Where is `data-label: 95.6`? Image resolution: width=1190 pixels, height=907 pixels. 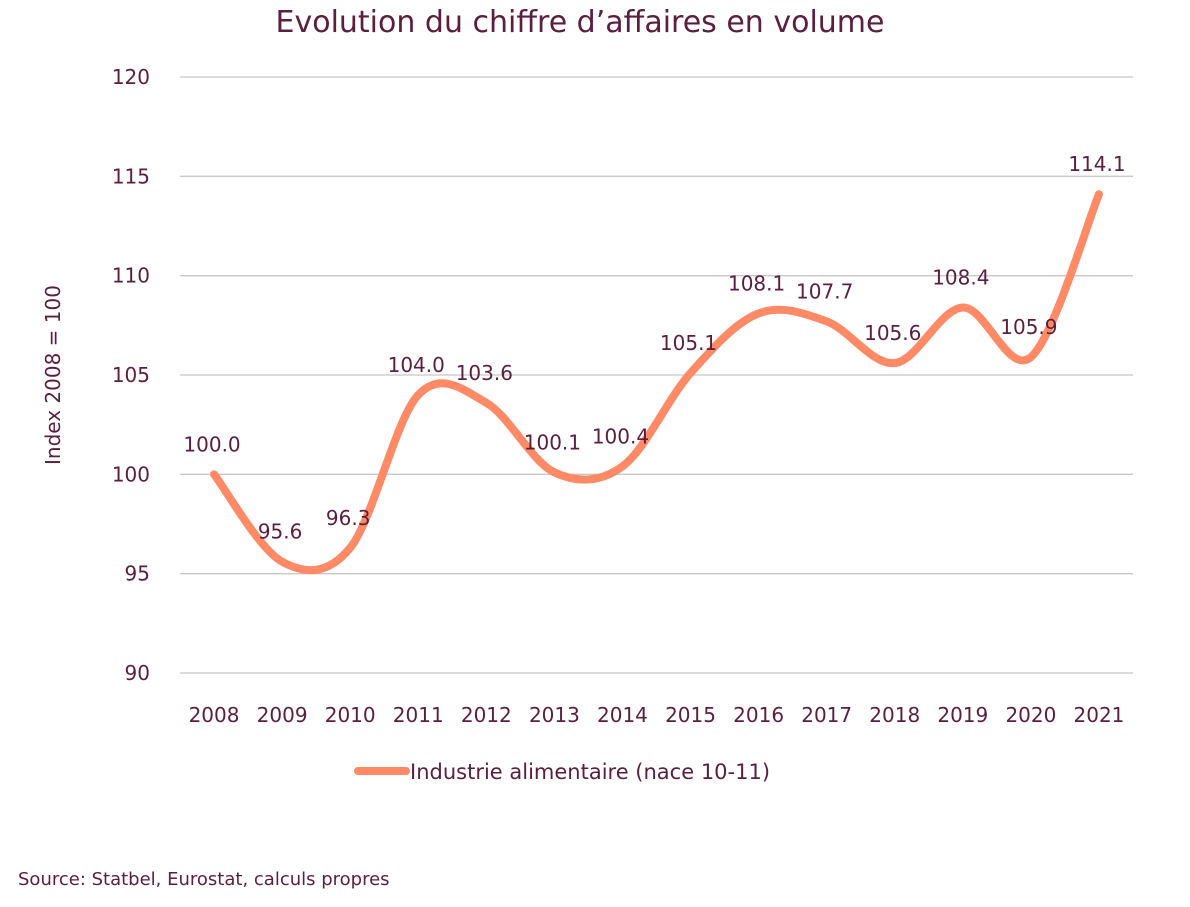 data-label: 95.6 is located at coordinates (280, 532).